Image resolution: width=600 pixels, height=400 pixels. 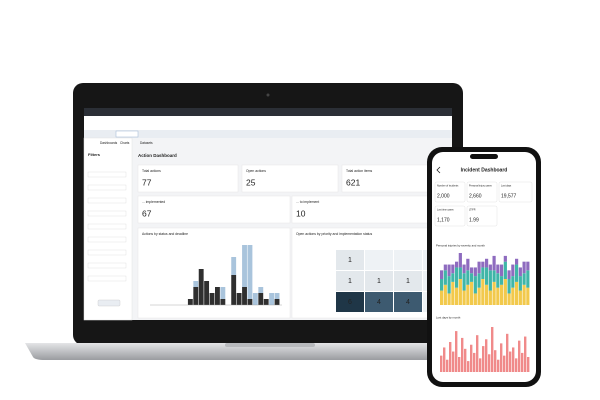 I want to click on kpi-label: Lost days, so click(x=506, y=186).